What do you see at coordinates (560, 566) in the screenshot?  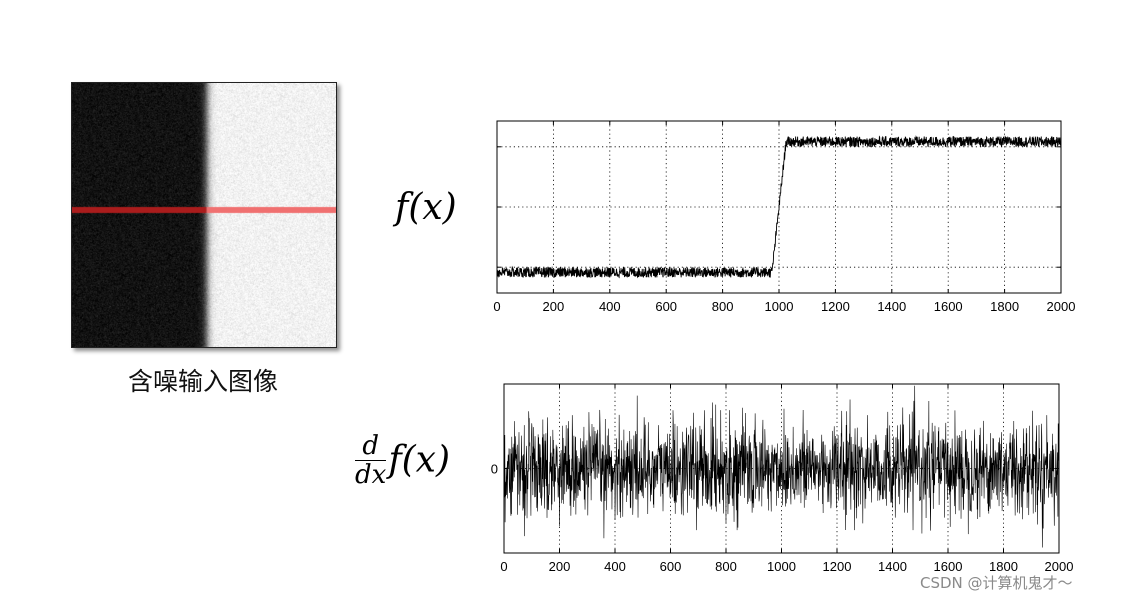 I see `chart-1-xtick-label-1: 200` at bounding box center [560, 566].